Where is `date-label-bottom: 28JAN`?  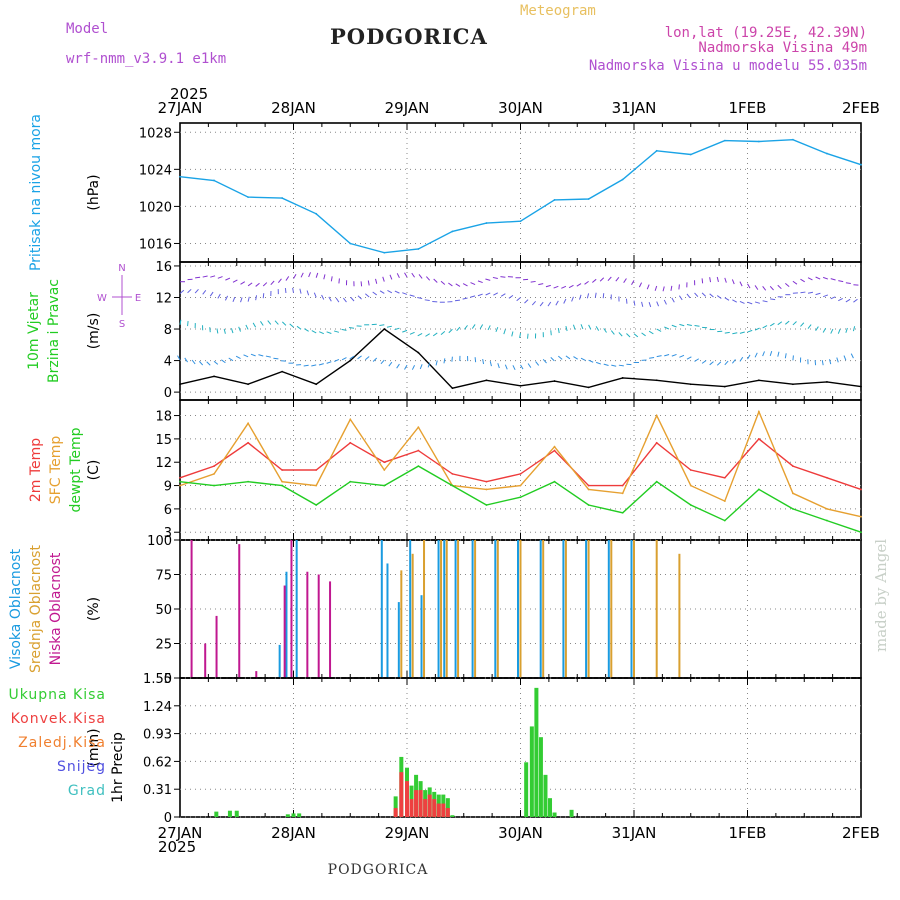
date-label-bottom: 28JAN is located at coordinates (293, 833).